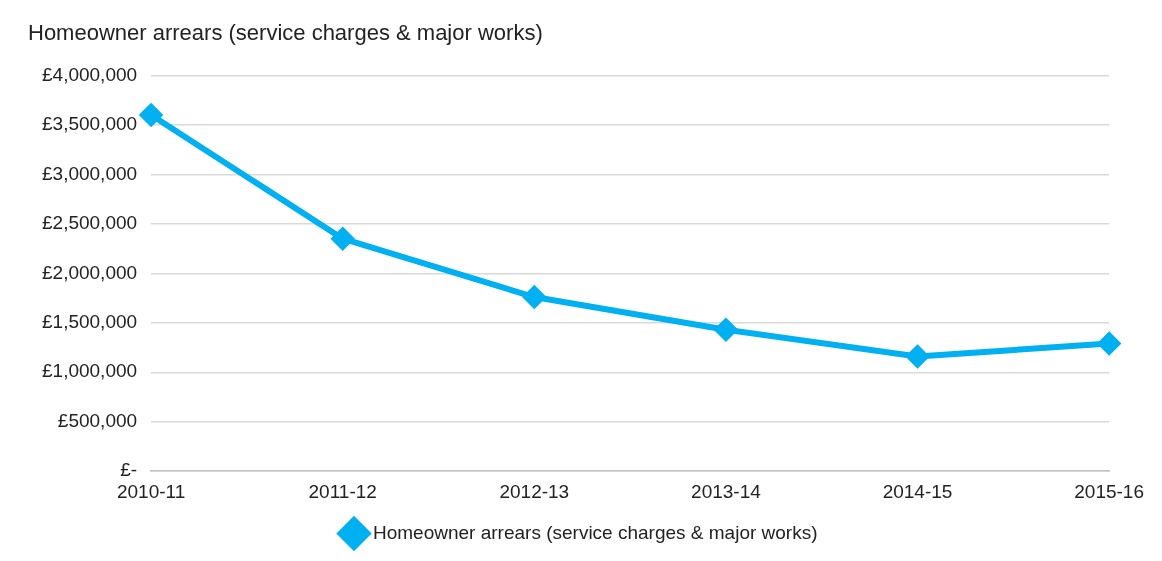 This screenshot has height=561, width=1162. I want to click on x-tick-label: 2013-14, so click(726, 491).